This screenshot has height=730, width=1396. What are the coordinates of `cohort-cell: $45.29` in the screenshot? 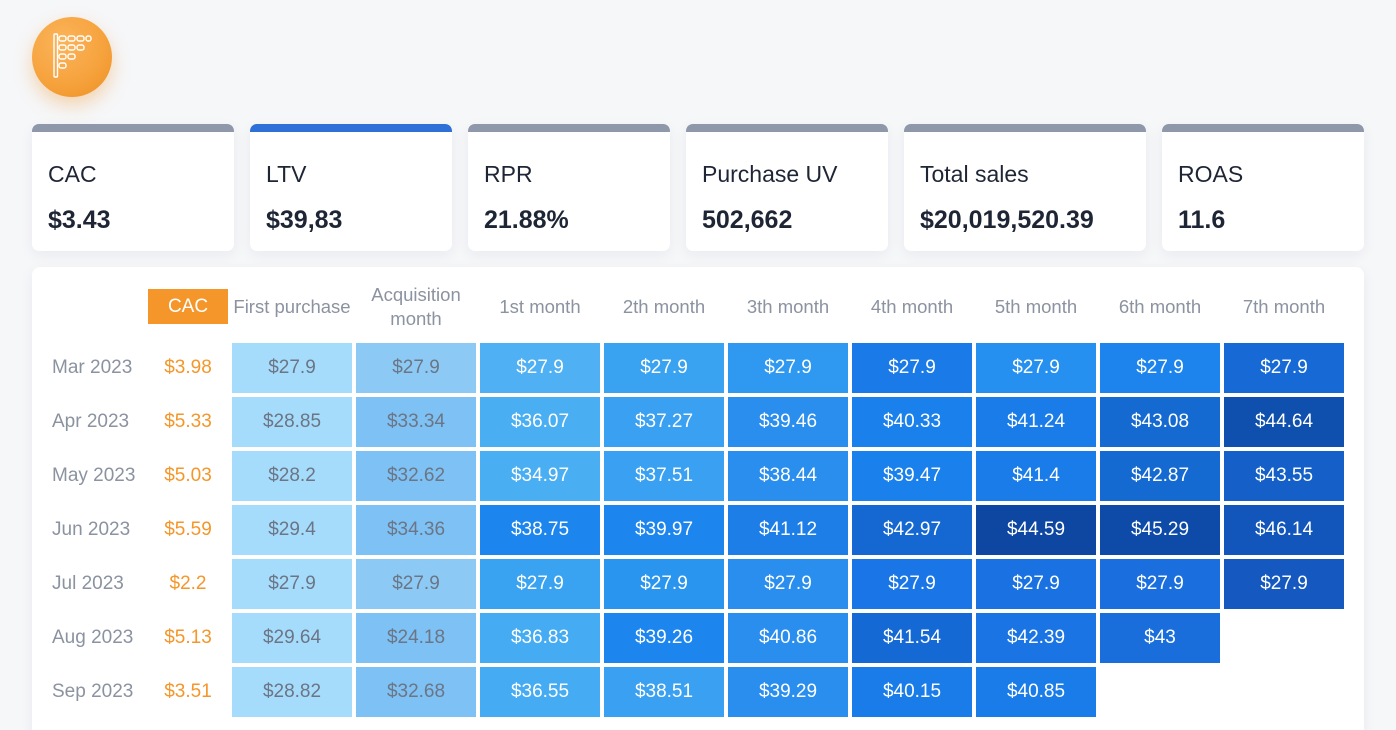 It's located at (1160, 530).